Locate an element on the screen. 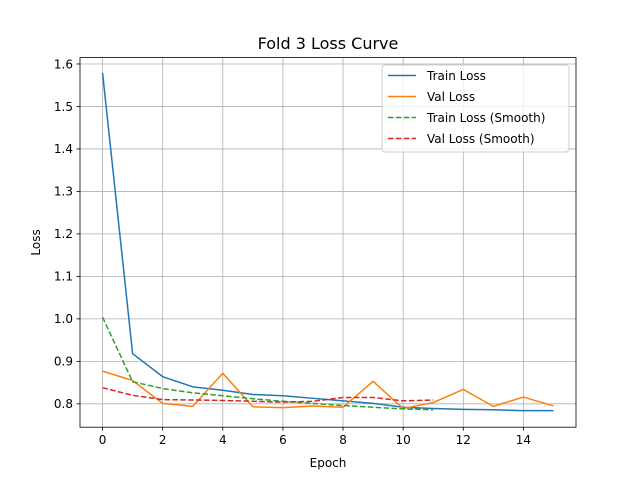  series-line-train-loss-smooth is located at coordinates (267, 363).